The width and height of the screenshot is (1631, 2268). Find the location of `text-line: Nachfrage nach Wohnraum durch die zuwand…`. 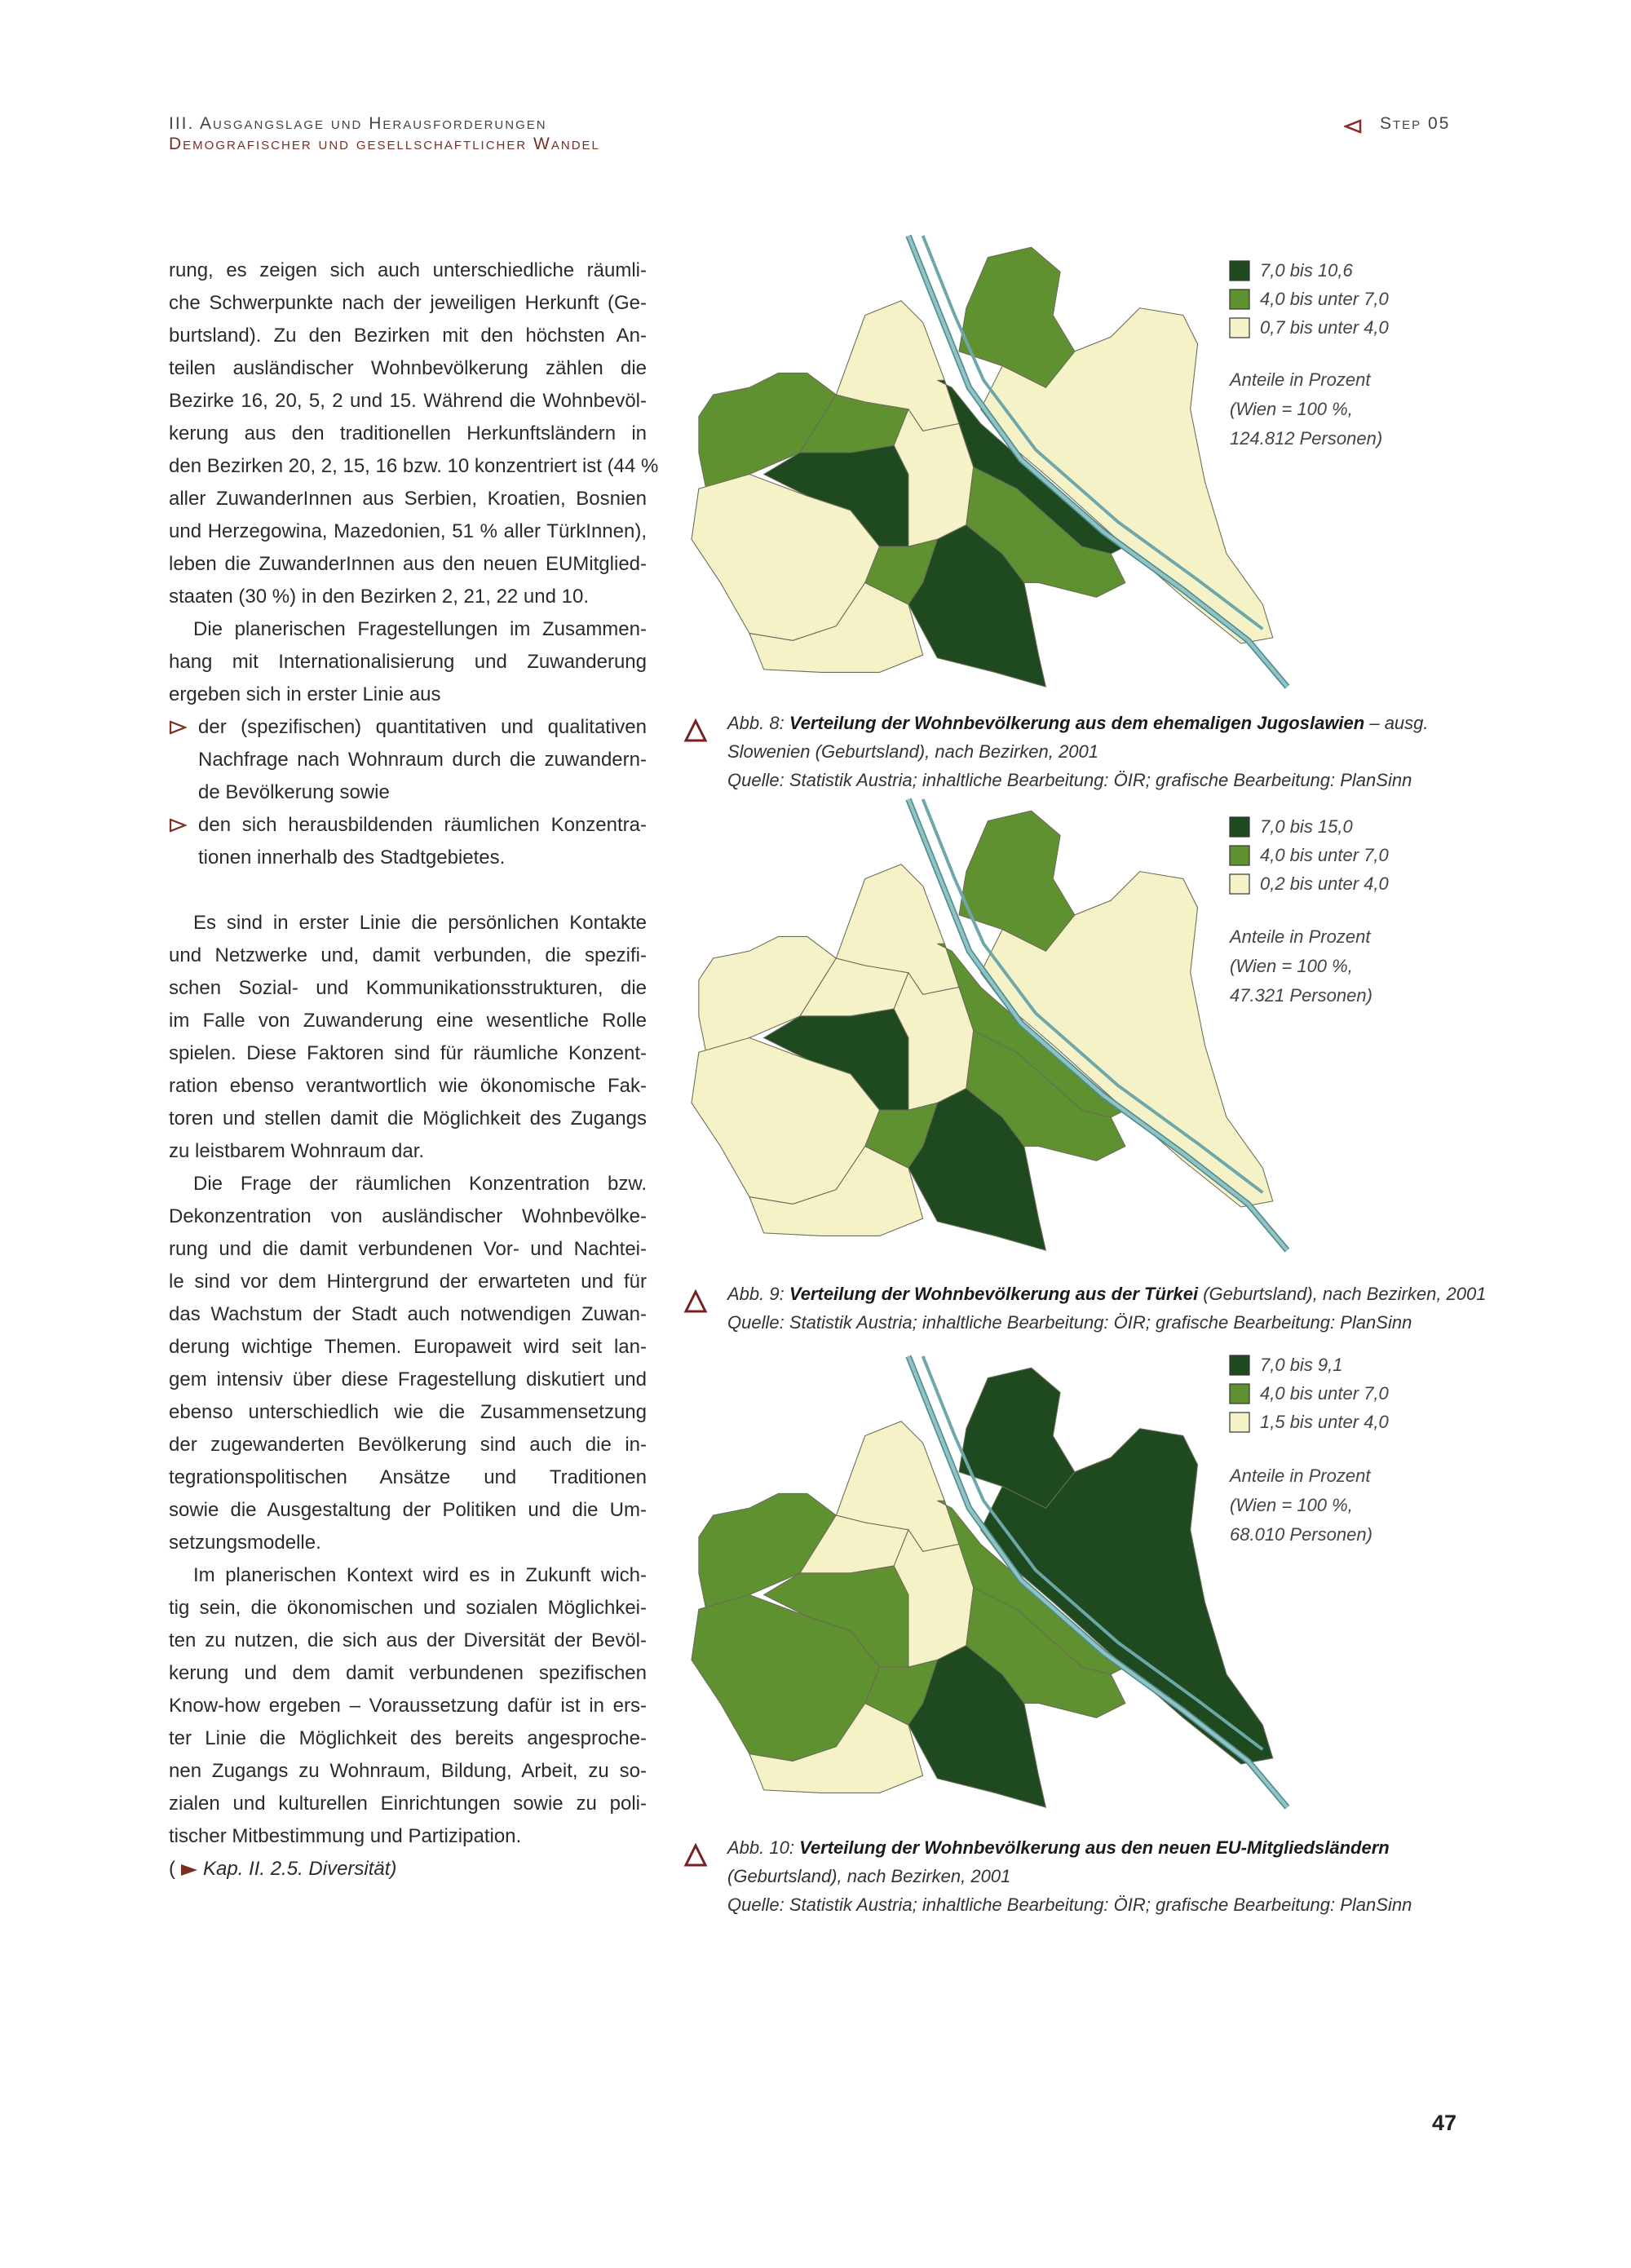

text-line: Nachfrage nach Wohnraum durch die zuwand… is located at coordinates (422, 760).